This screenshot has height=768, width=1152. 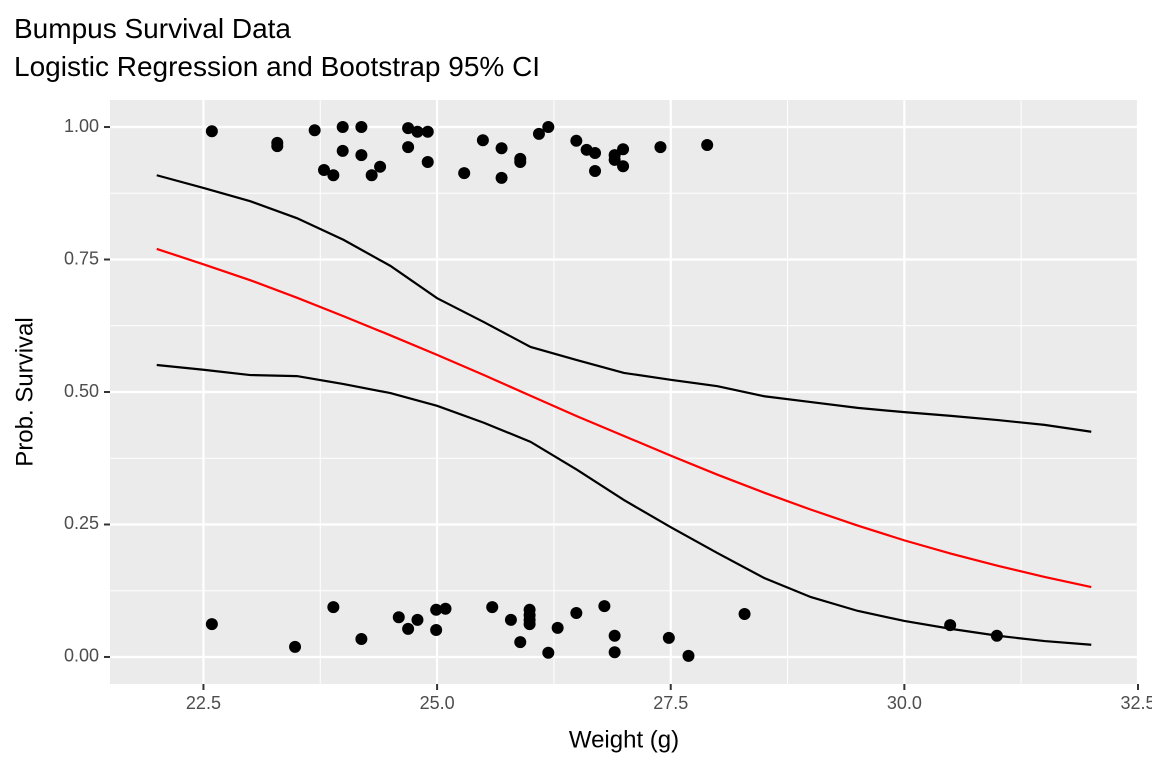 I want to click on y-tick-label: 0.75, so click(x=81, y=258).